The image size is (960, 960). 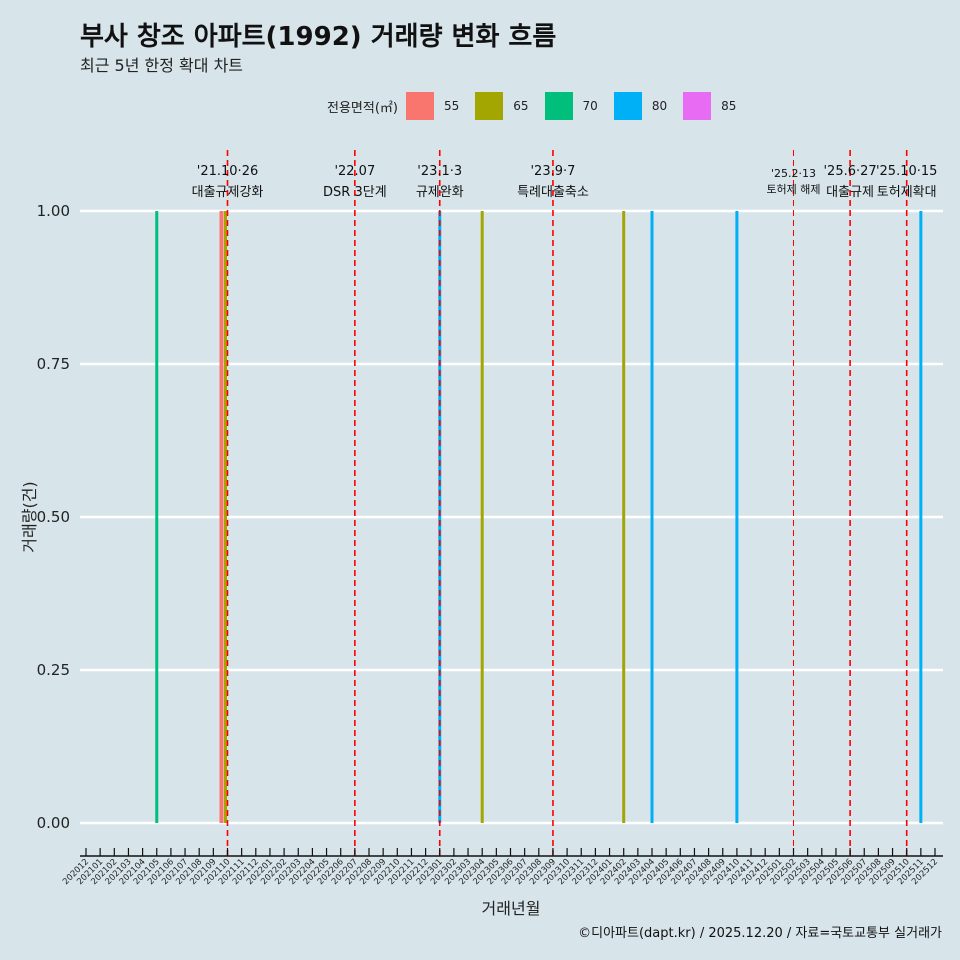 I want to click on legend-title: 전용면적(㎡), so click(x=362, y=108).